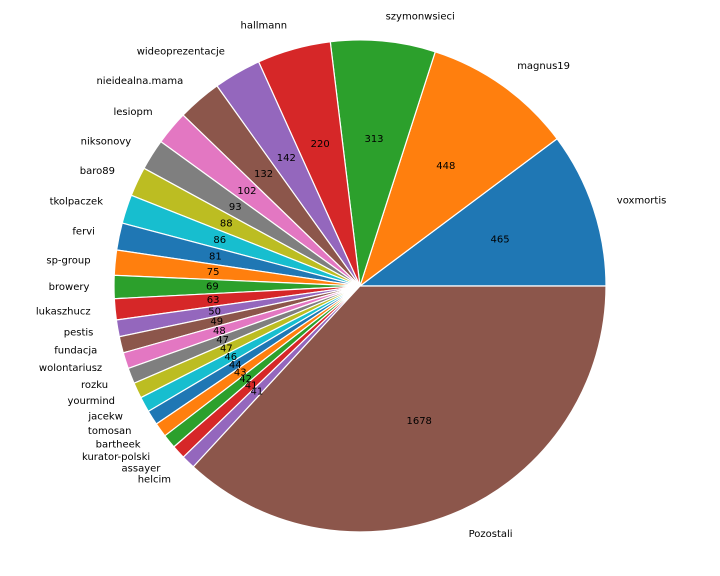  What do you see at coordinates (94, 385) in the screenshot?
I see `slice-label-rozku: rozku` at bounding box center [94, 385].